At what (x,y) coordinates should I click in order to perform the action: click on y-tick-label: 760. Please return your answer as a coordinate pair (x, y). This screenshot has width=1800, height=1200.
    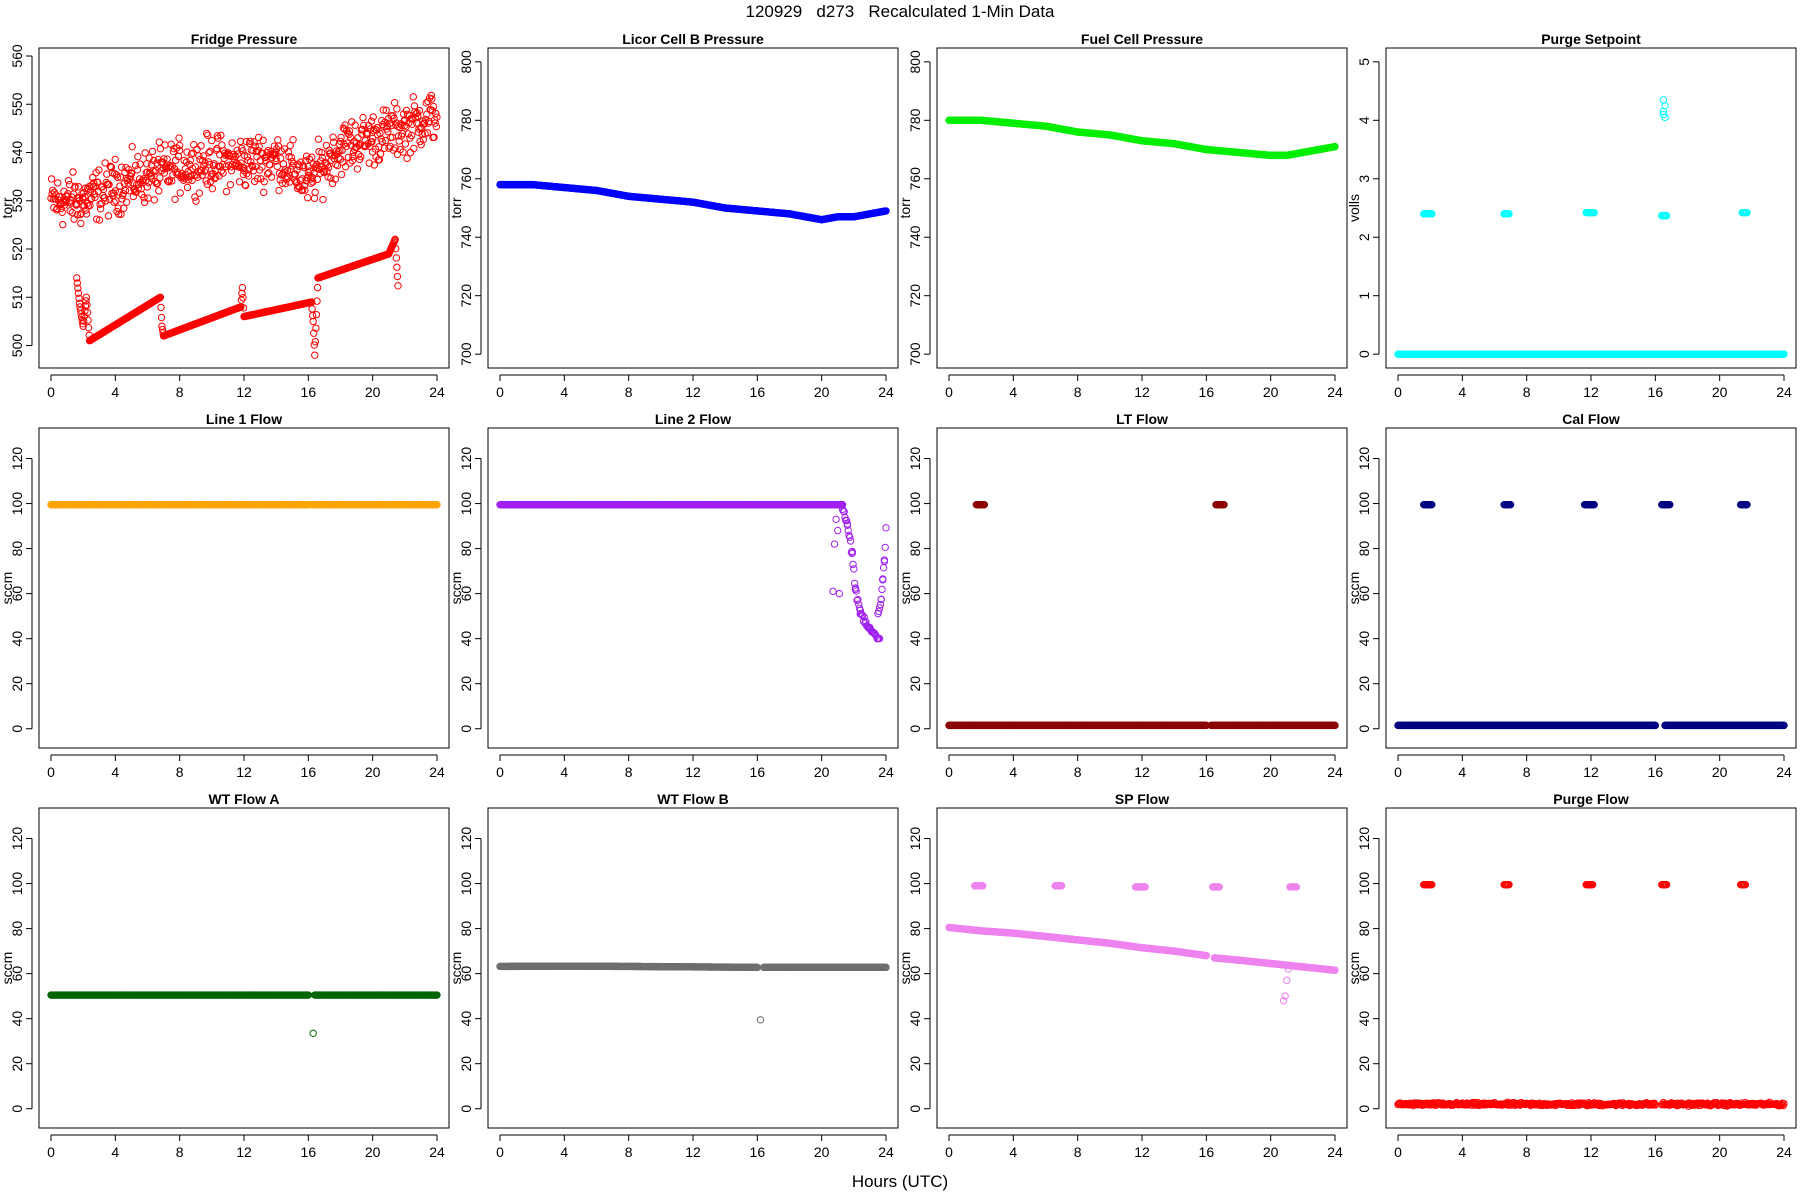
    Looking at the image, I should click on (466, 179).